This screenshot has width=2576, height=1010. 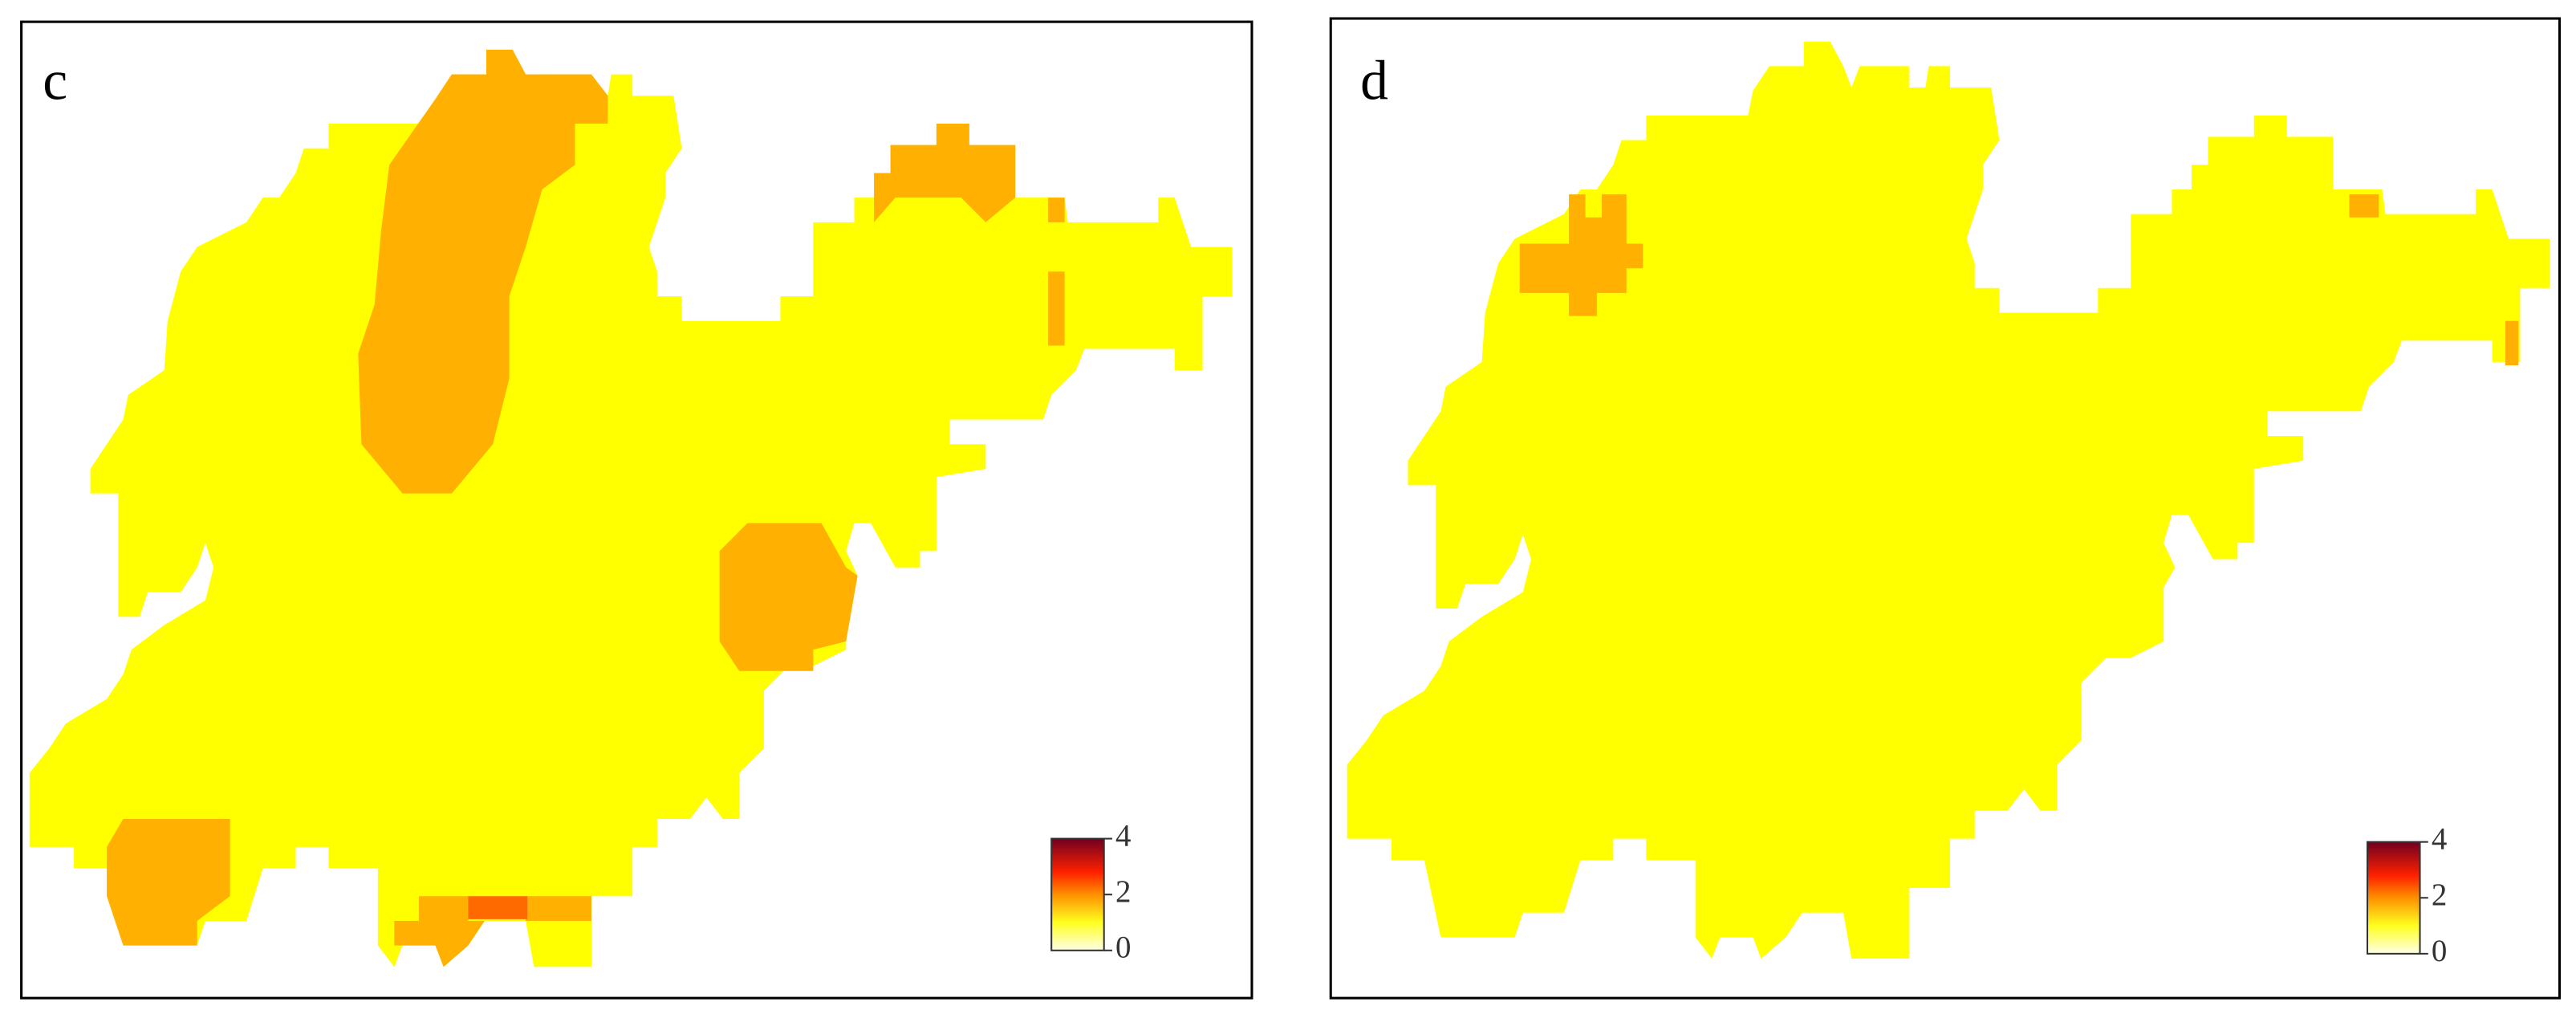 What do you see at coordinates (55, 81) in the screenshot?
I see `panel-label: c` at bounding box center [55, 81].